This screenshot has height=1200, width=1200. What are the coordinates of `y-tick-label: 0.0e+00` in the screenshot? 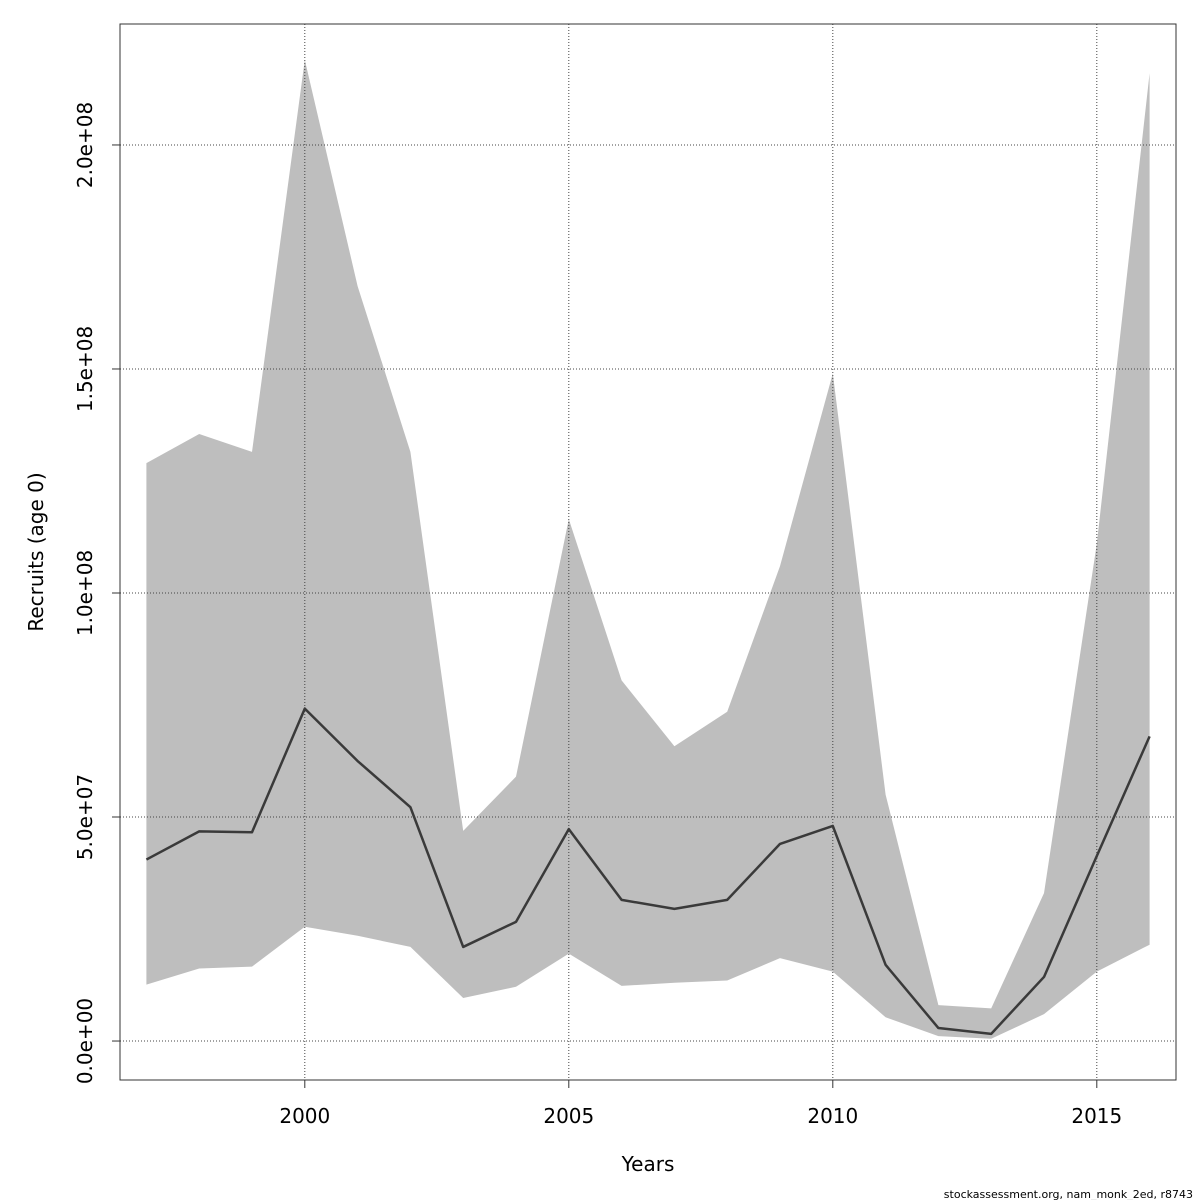 It's located at (85, 1041).